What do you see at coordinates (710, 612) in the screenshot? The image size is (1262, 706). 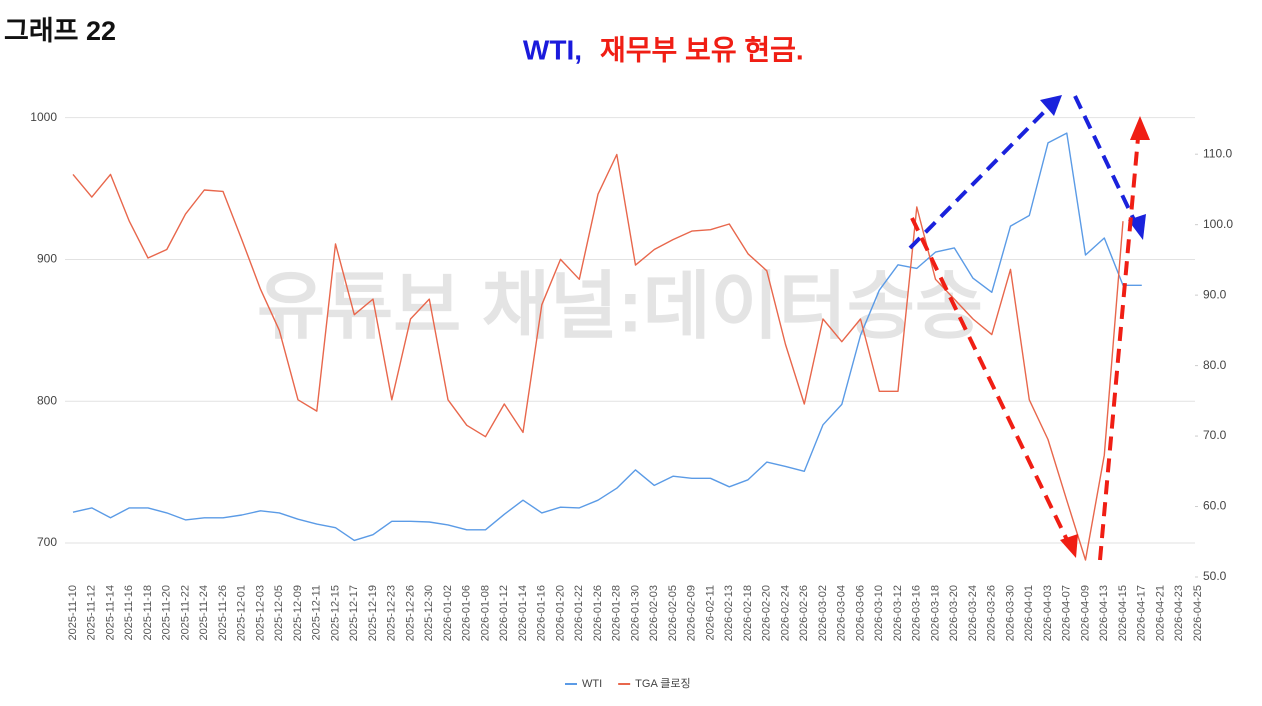 I see `x-tick-label: 2026-02-11` at bounding box center [710, 612].